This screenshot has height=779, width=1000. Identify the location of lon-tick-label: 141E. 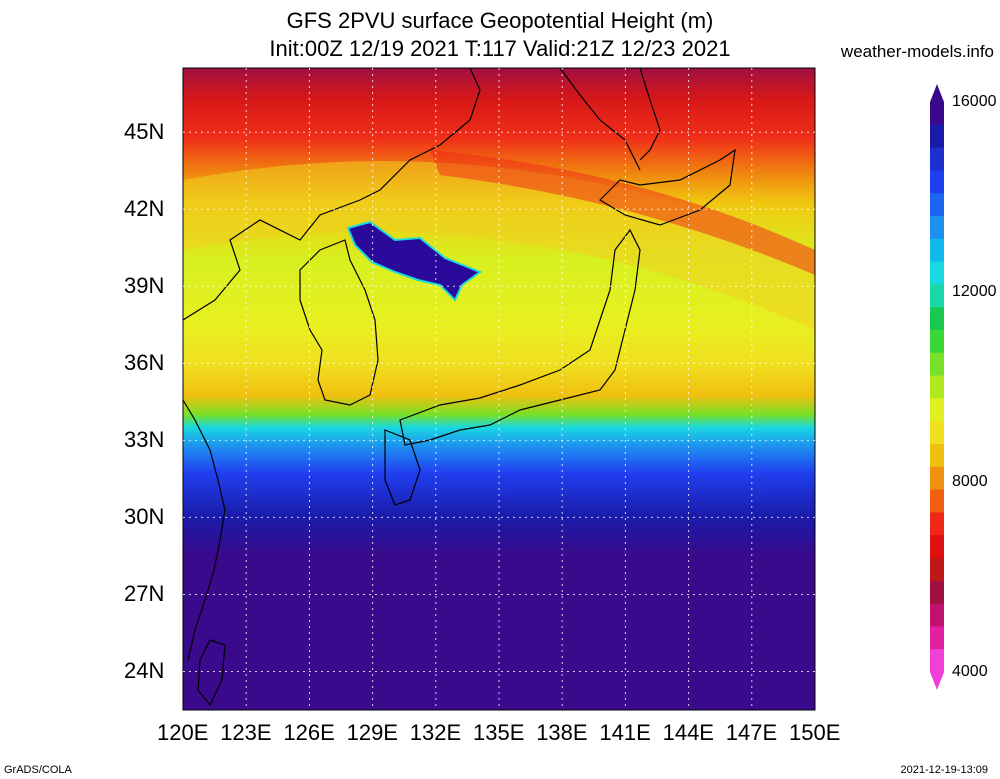
(625, 732).